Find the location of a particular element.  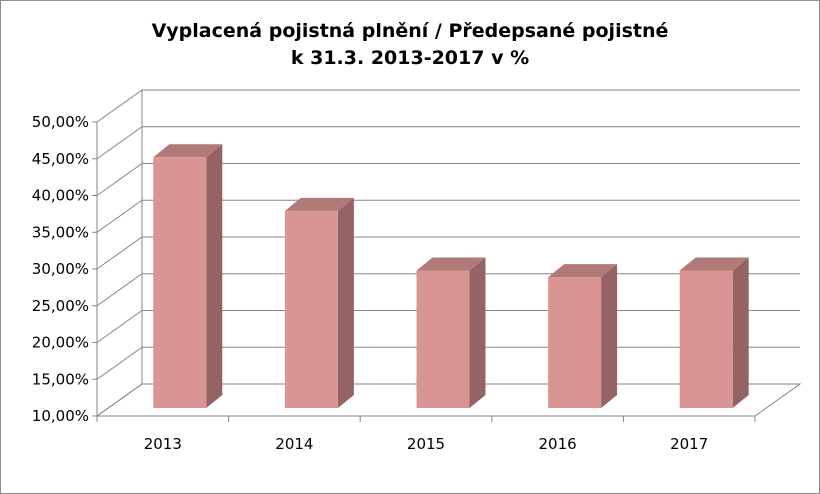

y-tick-label: 45,00% is located at coordinates (60, 159).